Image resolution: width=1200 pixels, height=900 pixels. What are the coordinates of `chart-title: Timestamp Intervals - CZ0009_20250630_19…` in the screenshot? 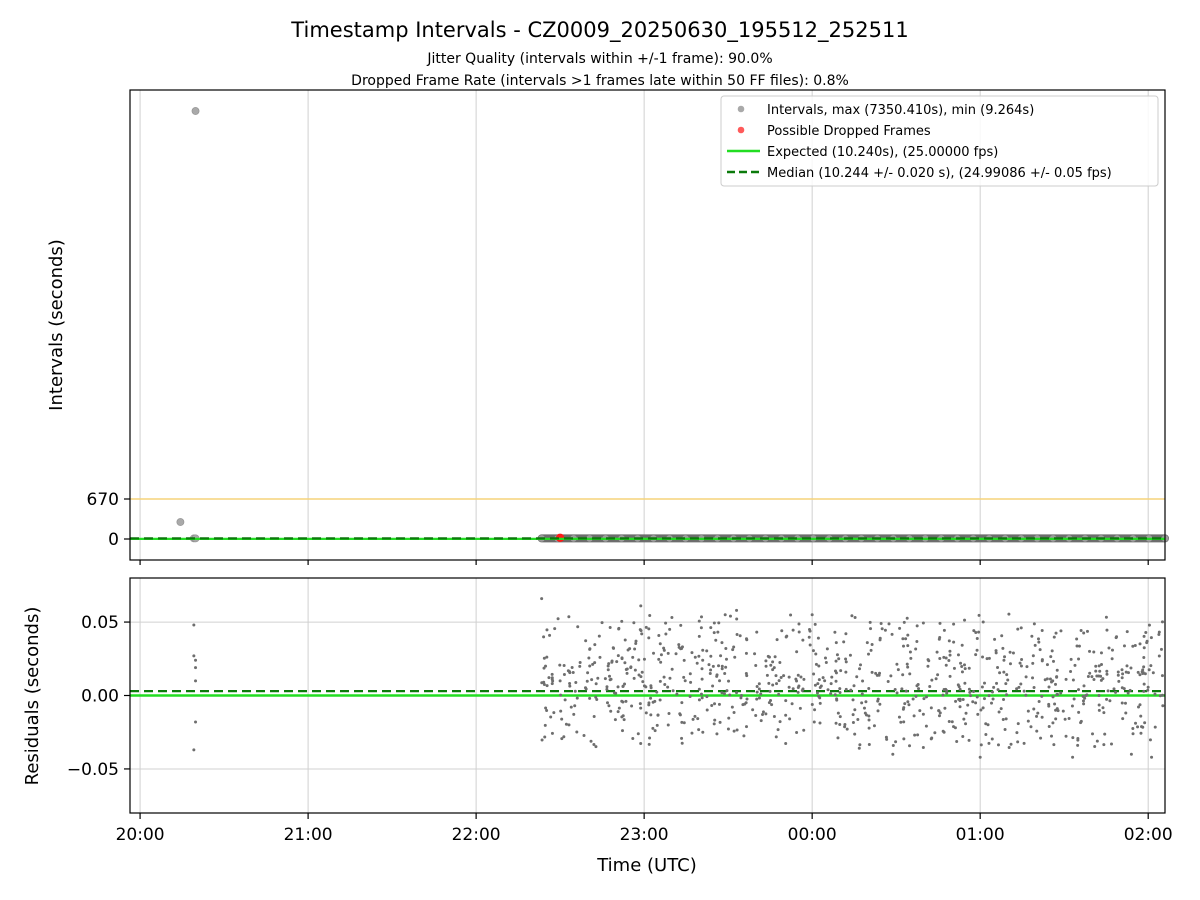 It's located at (599, 30).